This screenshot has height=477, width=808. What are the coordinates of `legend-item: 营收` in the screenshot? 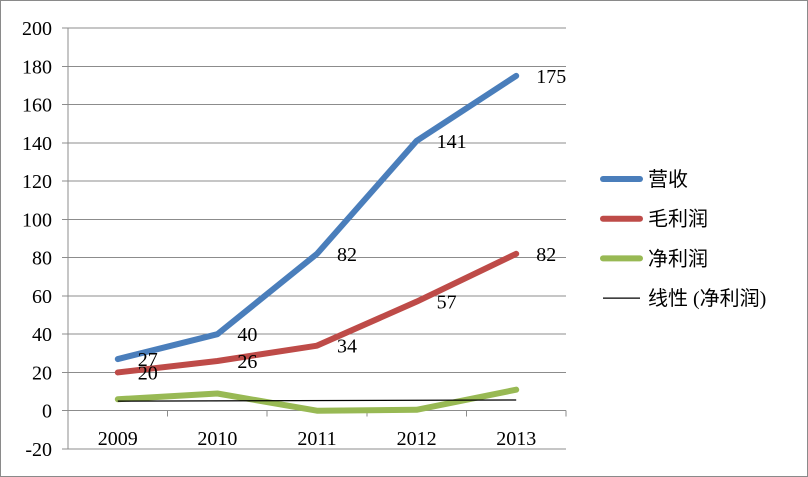 It's located at (644, 179).